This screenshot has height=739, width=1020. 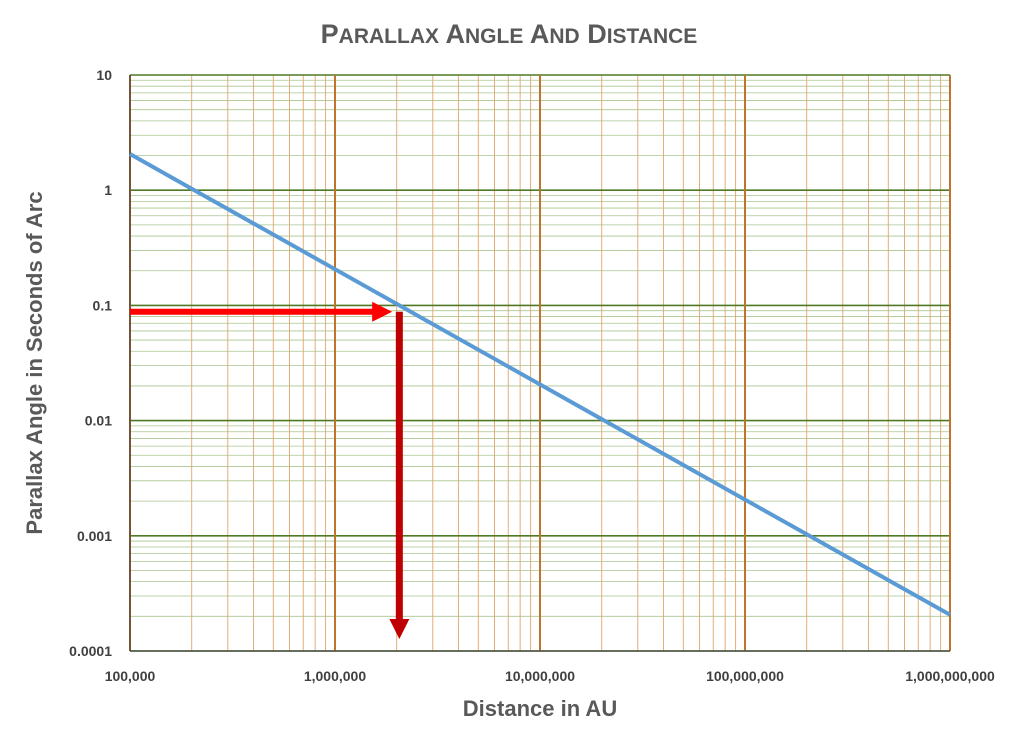 I want to click on x-tick-label: 1,000,000, so click(x=335, y=676).